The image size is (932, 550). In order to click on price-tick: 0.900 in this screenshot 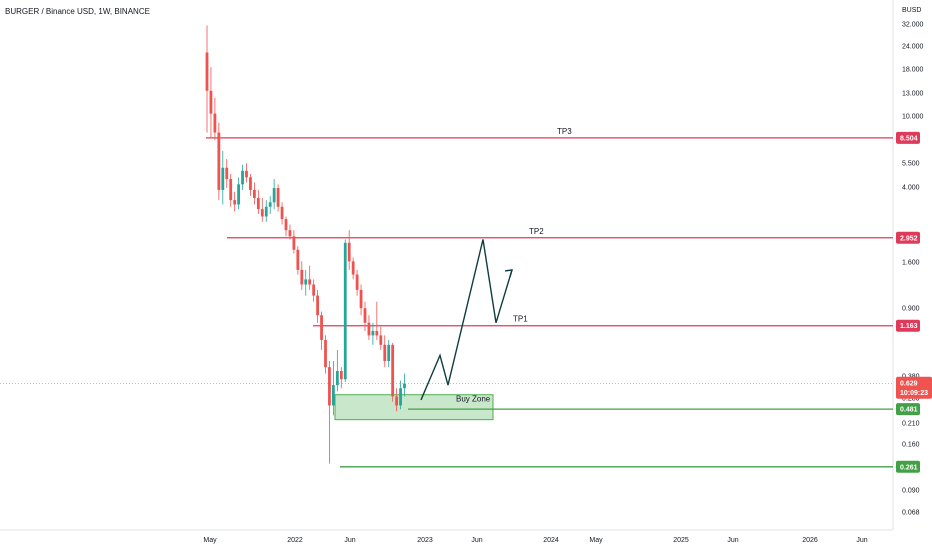, I will do `click(911, 309)`.